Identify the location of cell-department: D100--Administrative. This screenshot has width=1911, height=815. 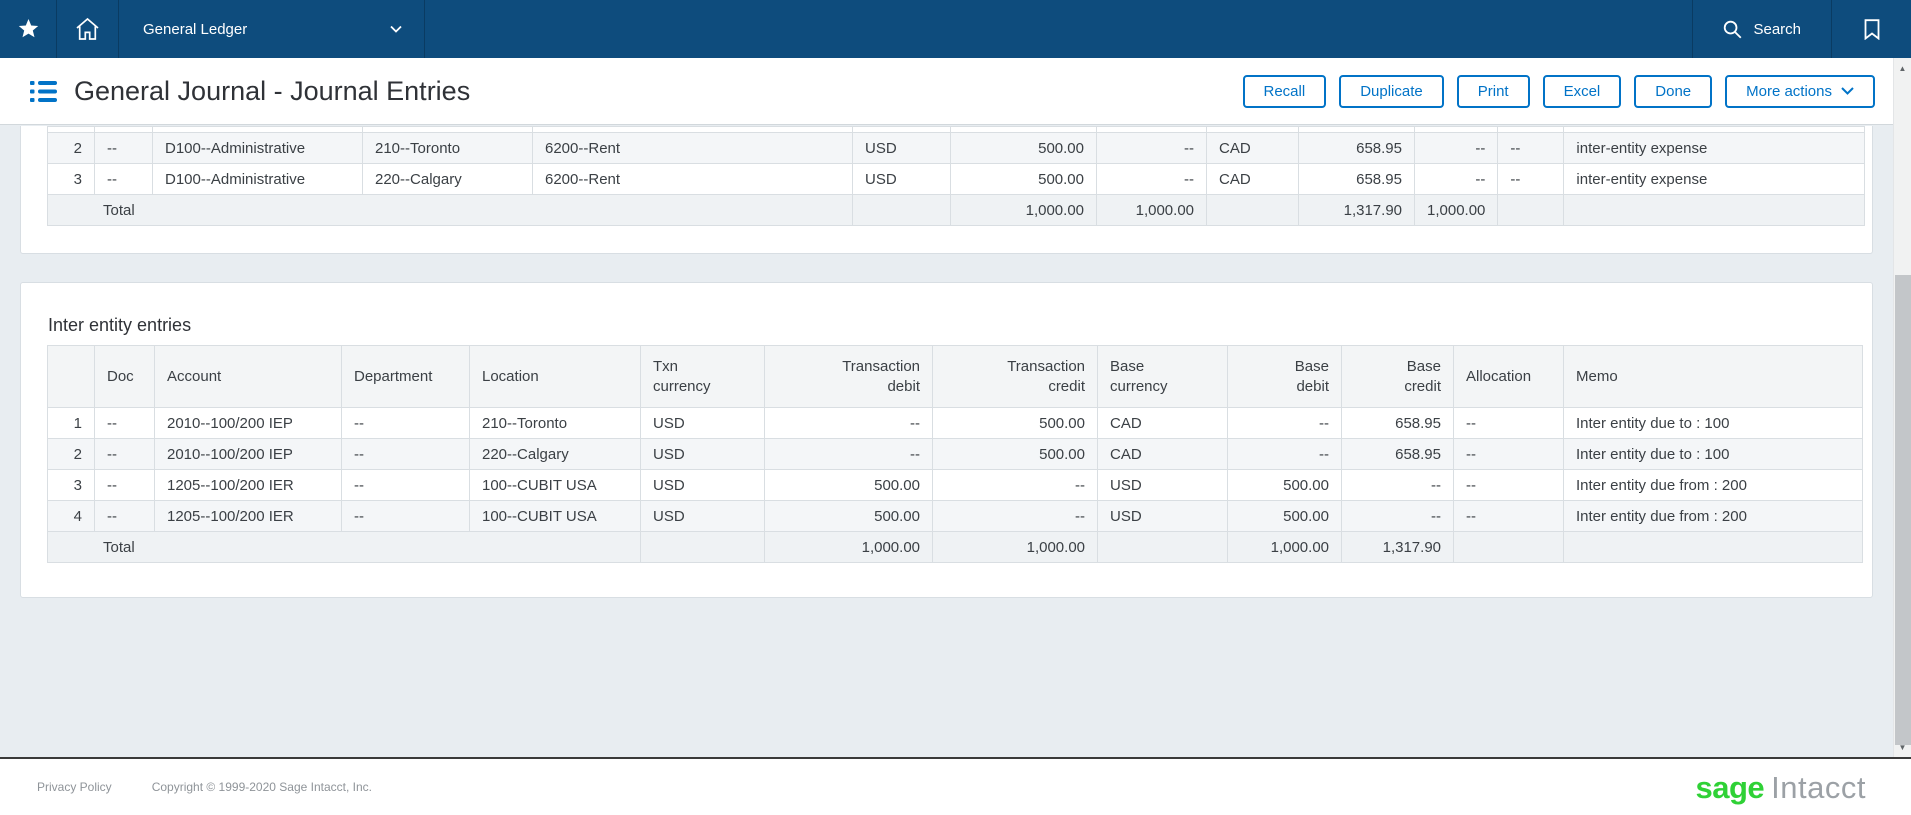
(257, 179).